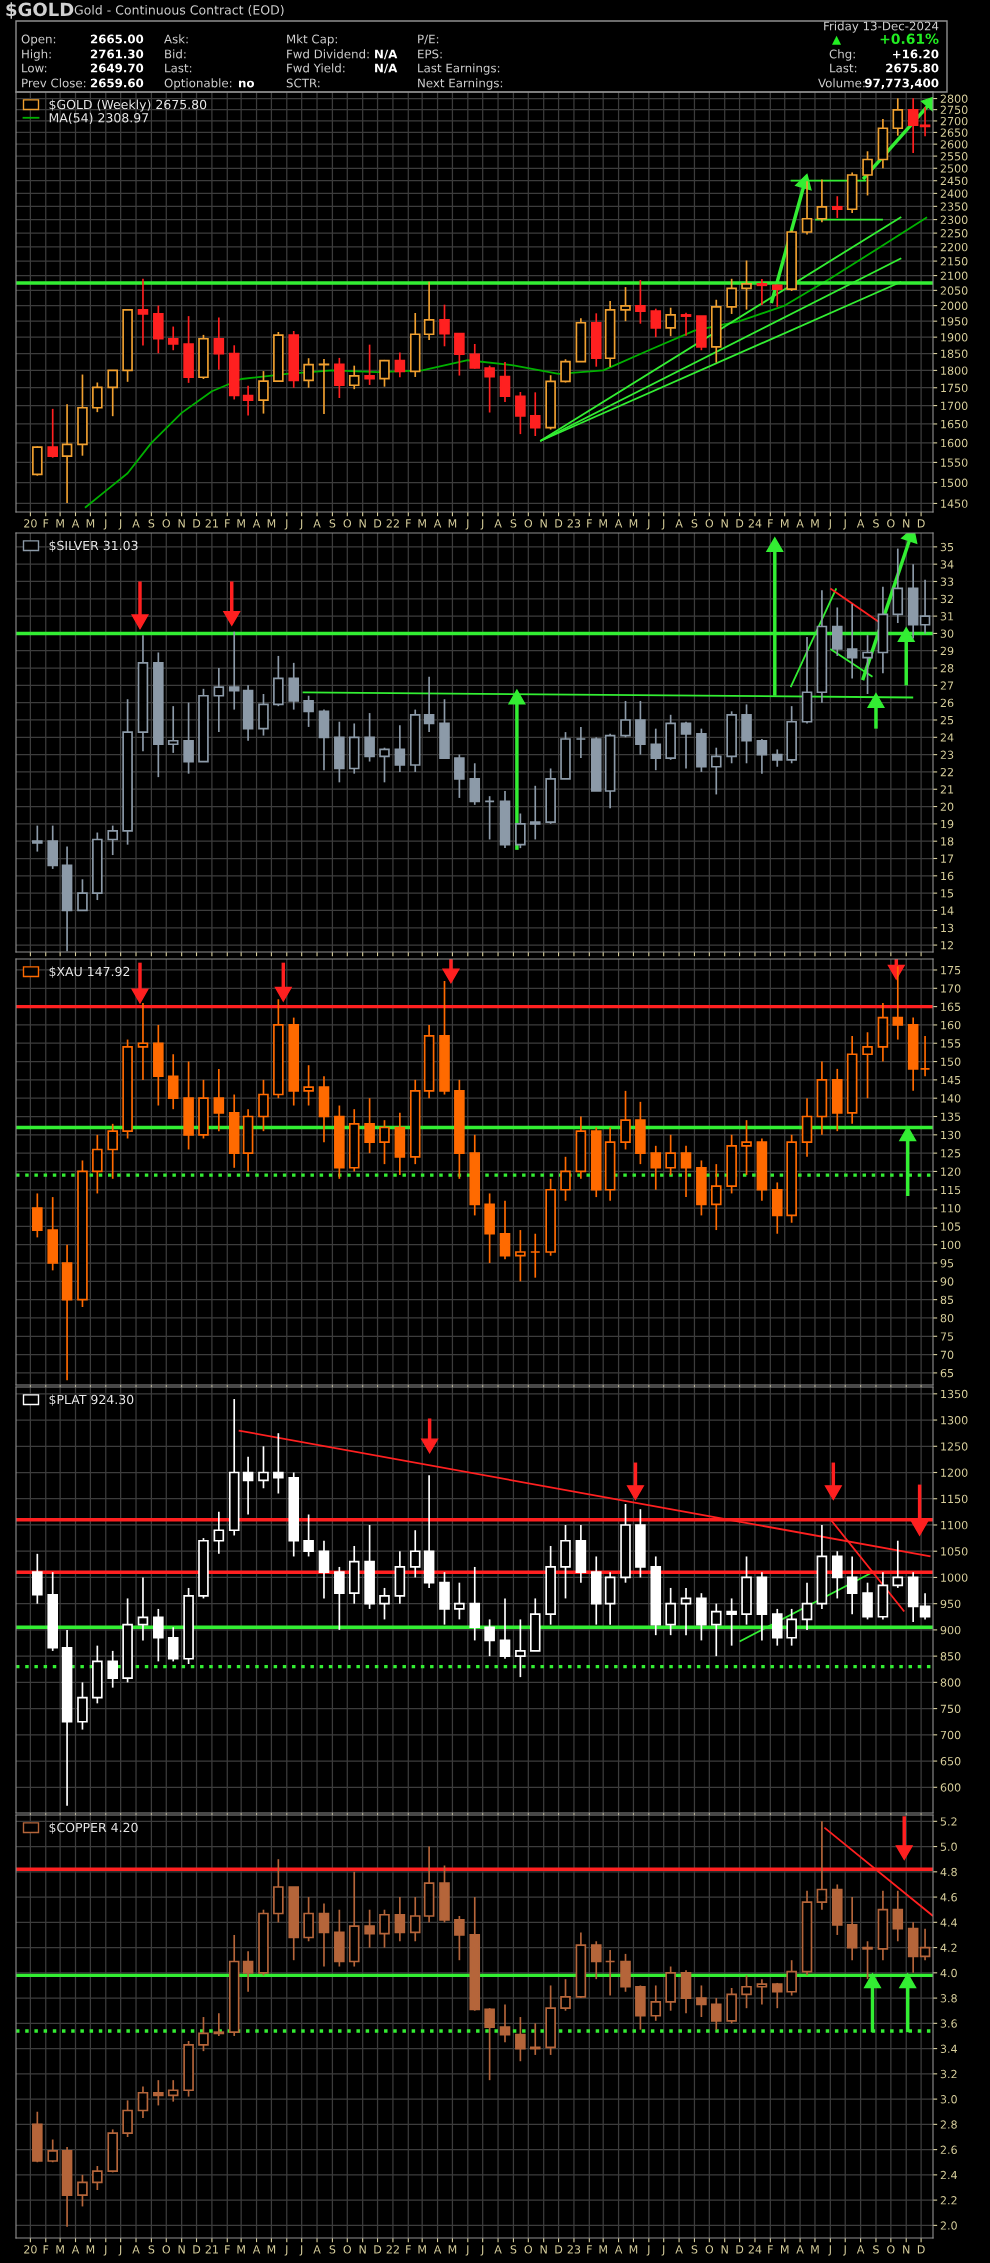  What do you see at coordinates (954, 1525) in the screenshot?
I see `y-tick-label: 1100` at bounding box center [954, 1525].